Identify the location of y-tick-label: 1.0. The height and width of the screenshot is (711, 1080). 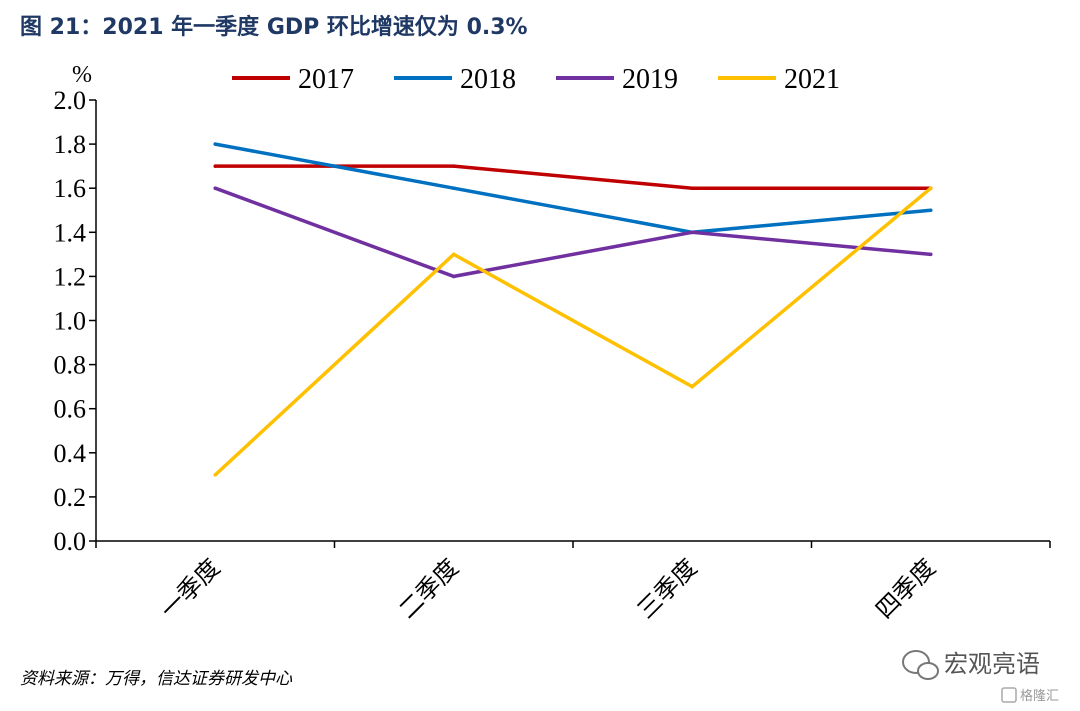
(70, 321).